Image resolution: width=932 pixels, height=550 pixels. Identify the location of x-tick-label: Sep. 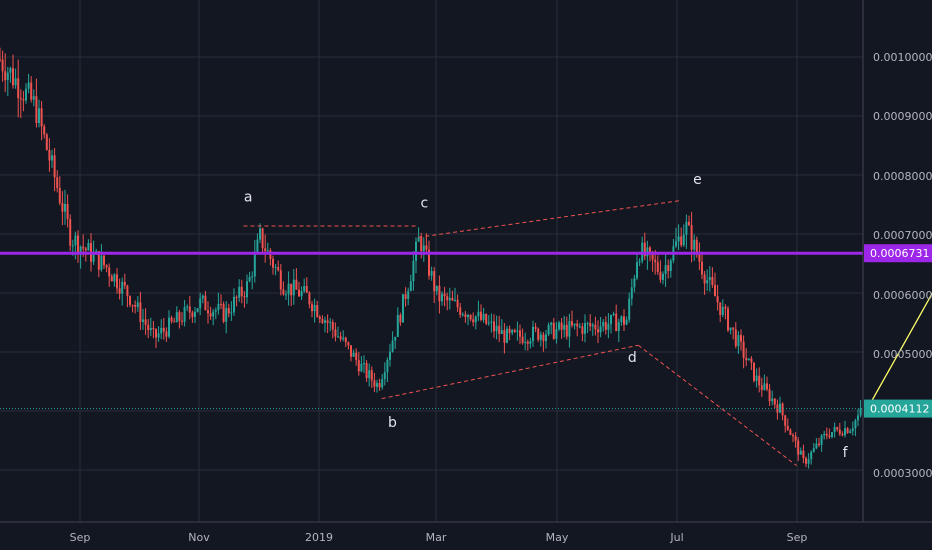
(797, 537).